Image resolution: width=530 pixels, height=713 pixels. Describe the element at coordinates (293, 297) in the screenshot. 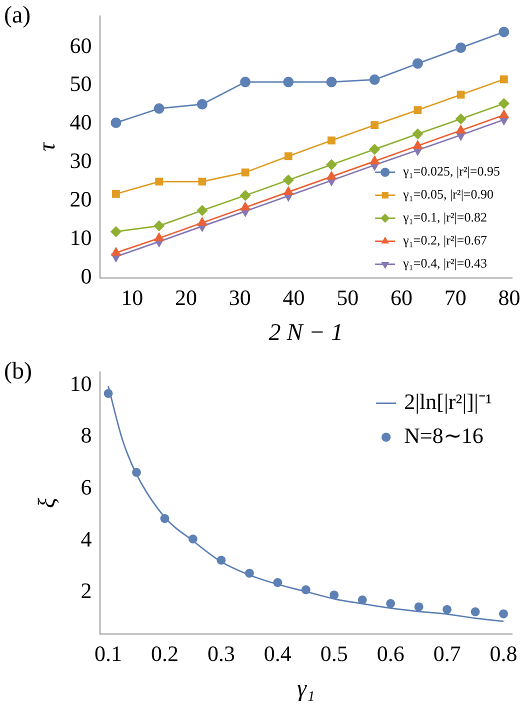

I see `x-tick-label: 40` at that location.